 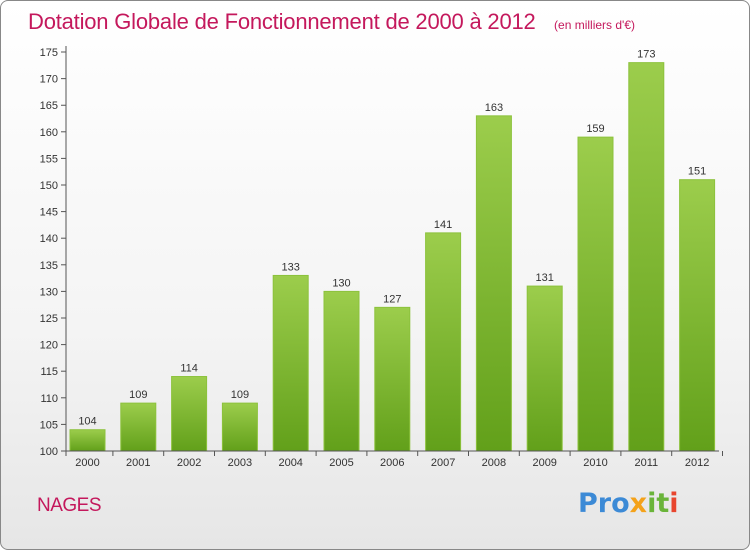 What do you see at coordinates (138, 427) in the screenshot?
I see `bar-2001` at bounding box center [138, 427].